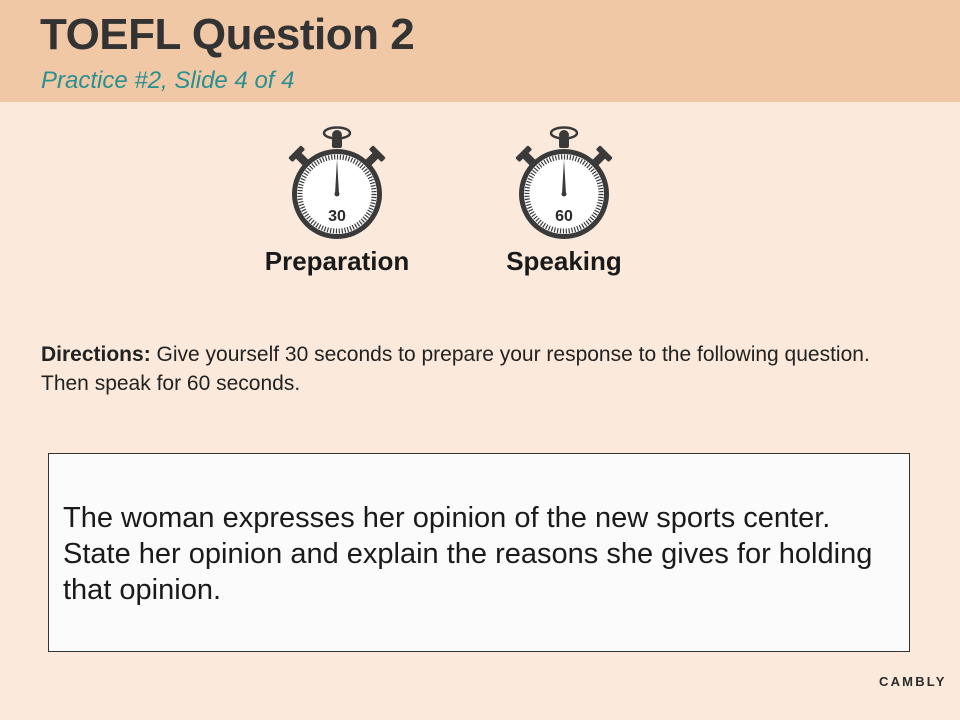 This screenshot has height=720, width=960. I want to click on preparation-label: Preparation, so click(337, 261).